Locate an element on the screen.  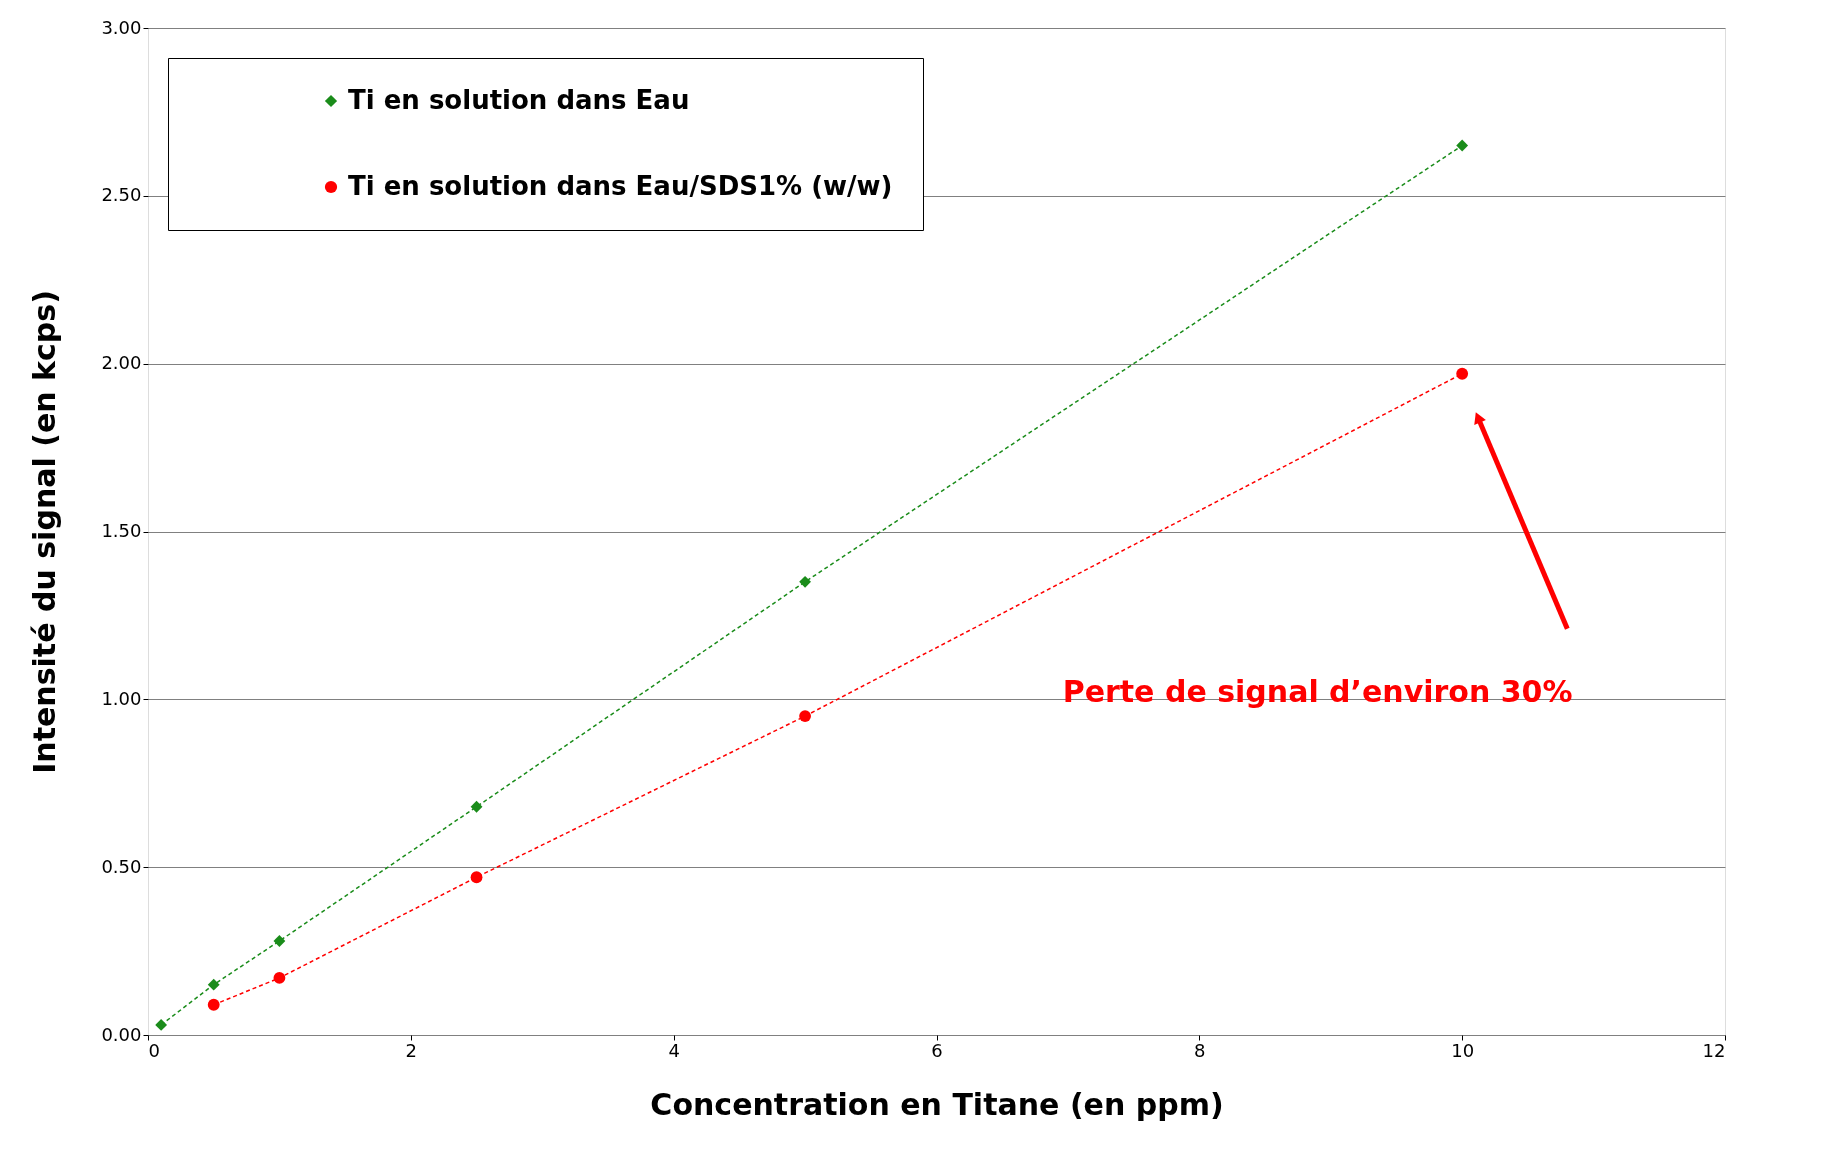
y-tick-label: 2.50 is located at coordinates (121, 195).